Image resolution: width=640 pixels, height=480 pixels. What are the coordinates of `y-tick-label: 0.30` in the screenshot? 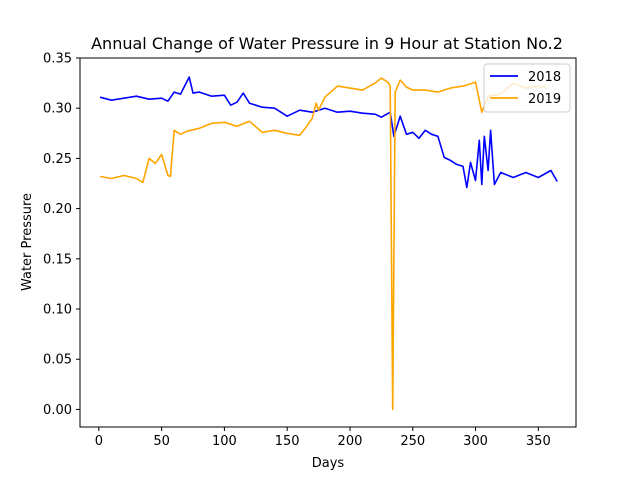 It's located at (57, 109).